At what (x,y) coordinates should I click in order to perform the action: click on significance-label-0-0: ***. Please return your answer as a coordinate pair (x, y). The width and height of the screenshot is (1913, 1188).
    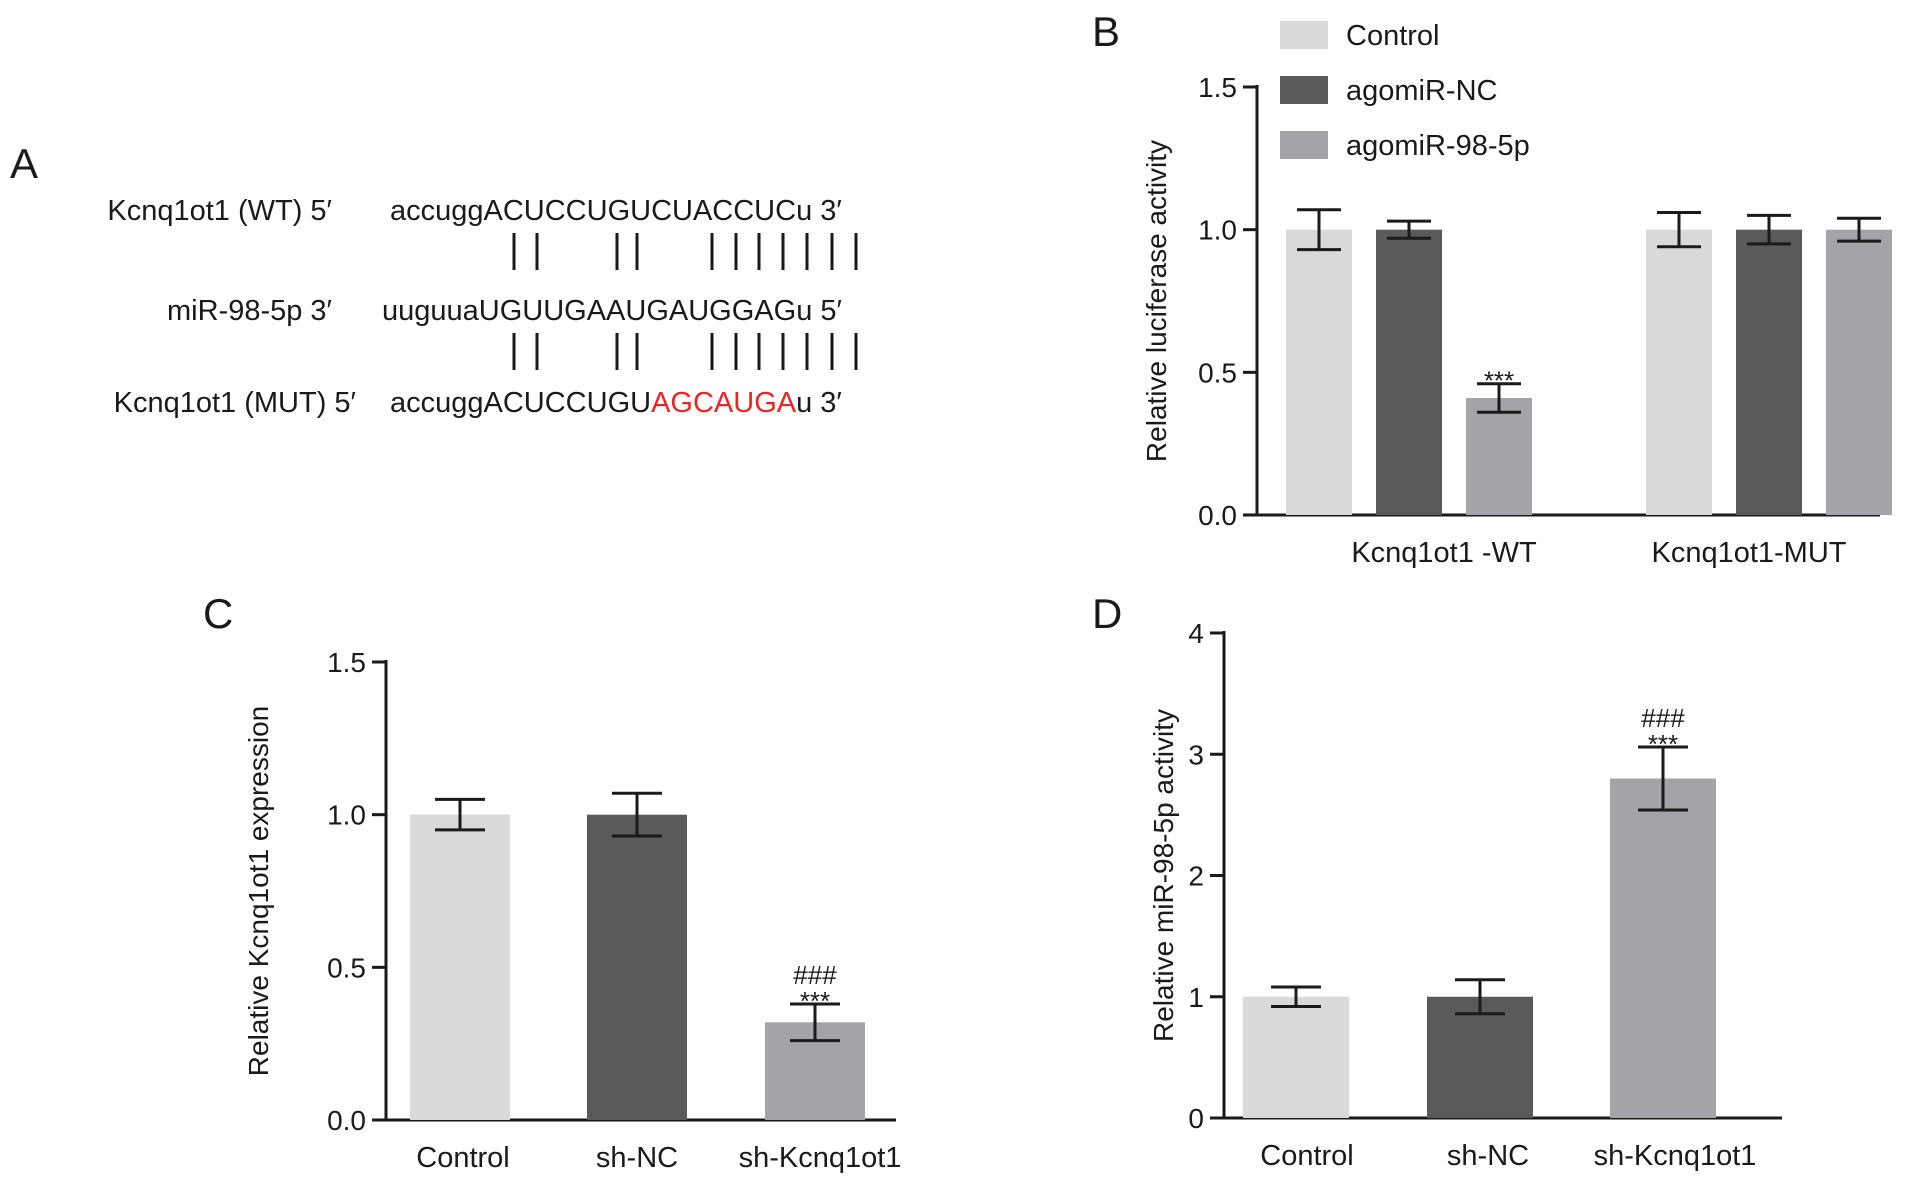
    Looking at the image, I should click on (1499, 381).